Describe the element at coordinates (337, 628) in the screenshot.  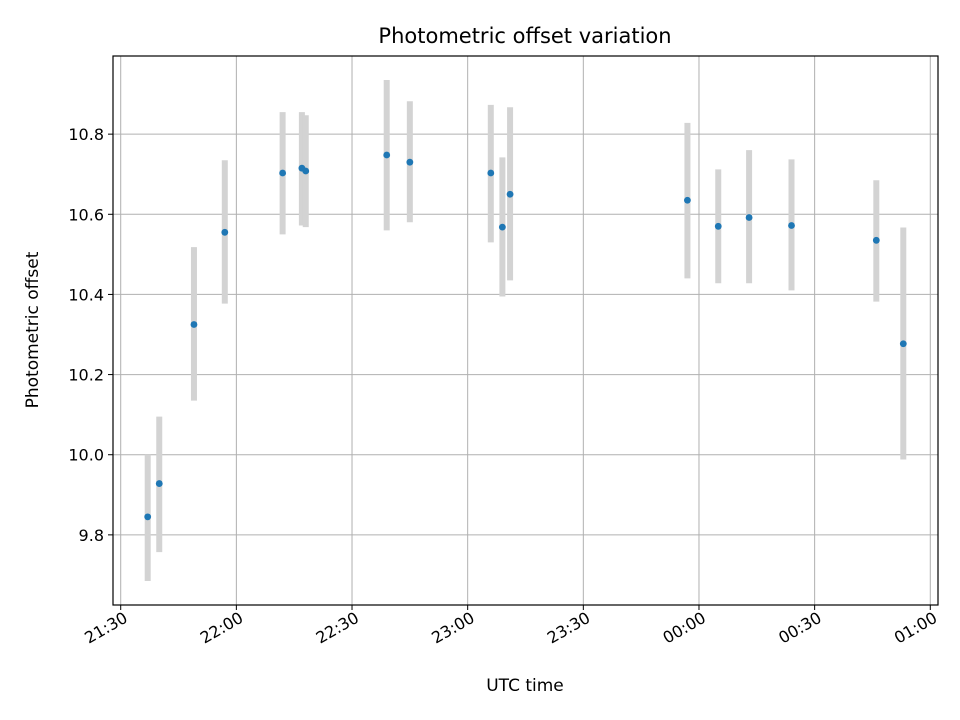
I see `x-tick-label: 22:30` at that location.